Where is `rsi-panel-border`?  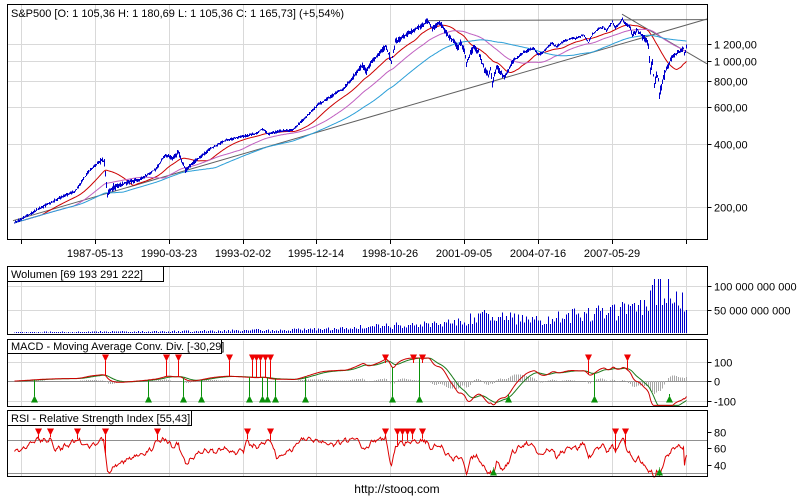 rsi-panel-border is located at coordinates (357, 443).